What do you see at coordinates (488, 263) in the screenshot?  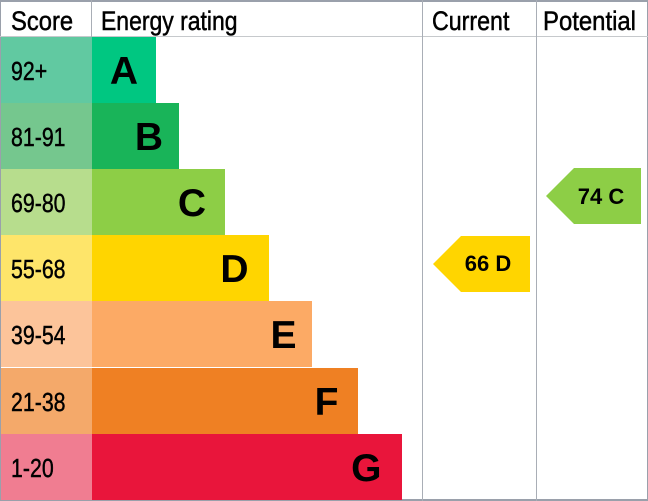 I see `svg-text: 66 D` at bounding box center [488, 263].